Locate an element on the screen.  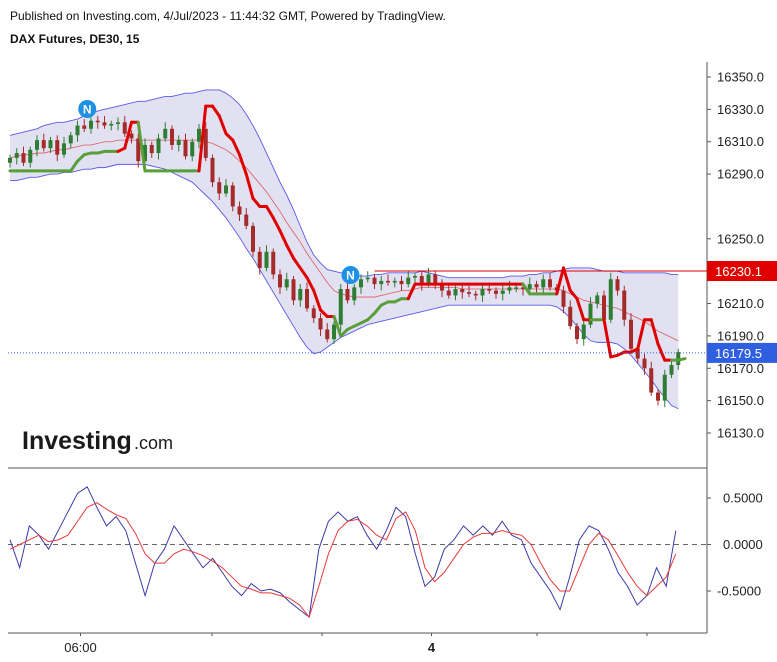
news-marker-label: N is located at coordinates (87, 110).